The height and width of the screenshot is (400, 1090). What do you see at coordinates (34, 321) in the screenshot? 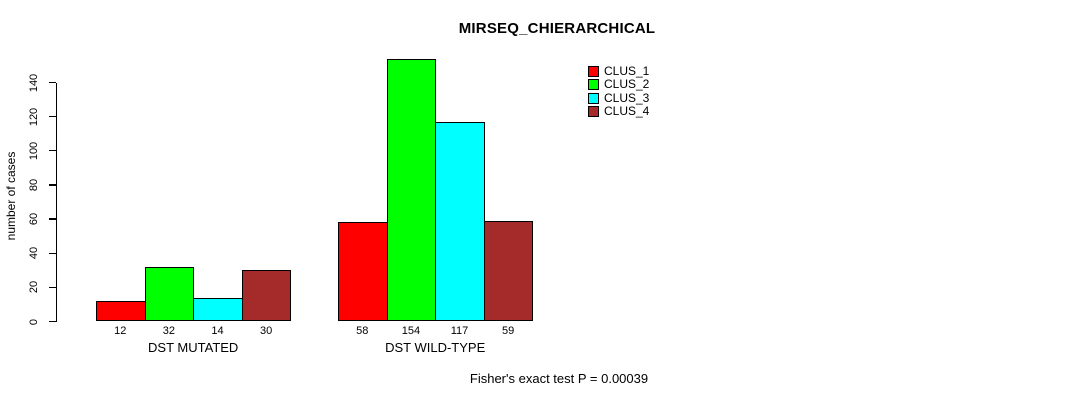
I see `y-tick-label: 0` at bounding box center [34, 321].